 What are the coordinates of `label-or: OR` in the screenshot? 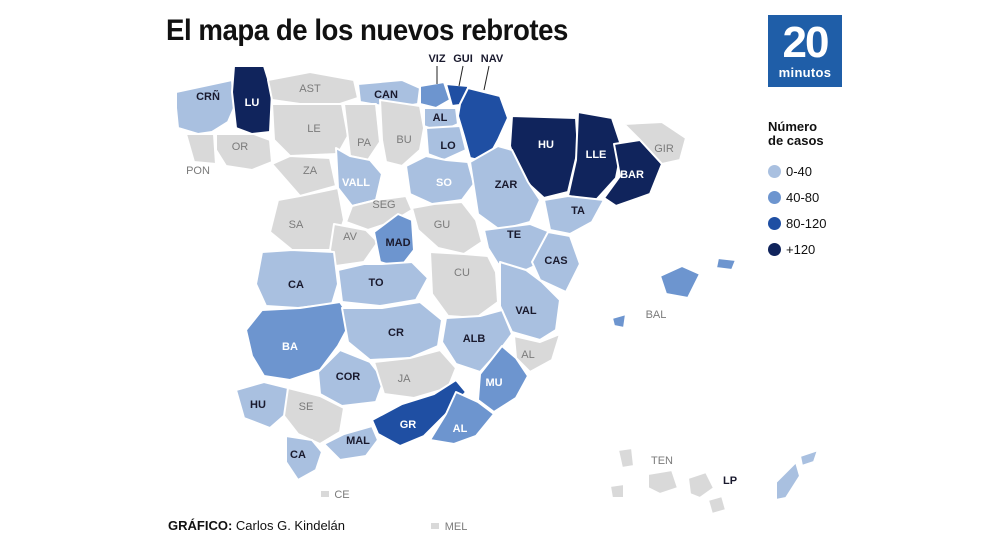 It's located at (240, 147).